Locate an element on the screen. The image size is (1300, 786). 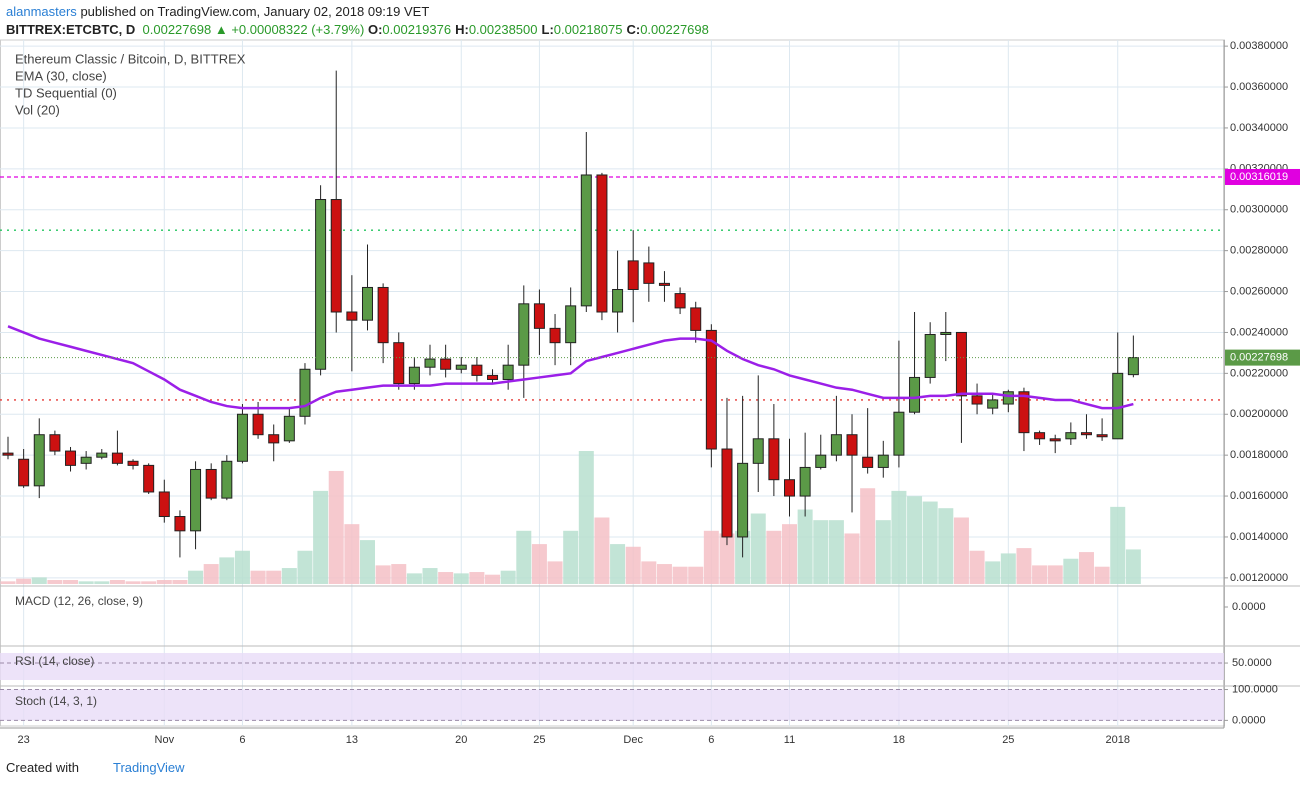
x-tick-label: Nov is located at coordinates (165, 740).